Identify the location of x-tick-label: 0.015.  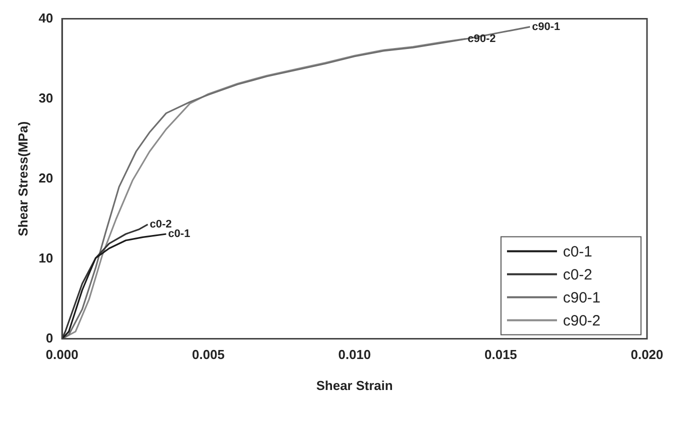
(501, 354).